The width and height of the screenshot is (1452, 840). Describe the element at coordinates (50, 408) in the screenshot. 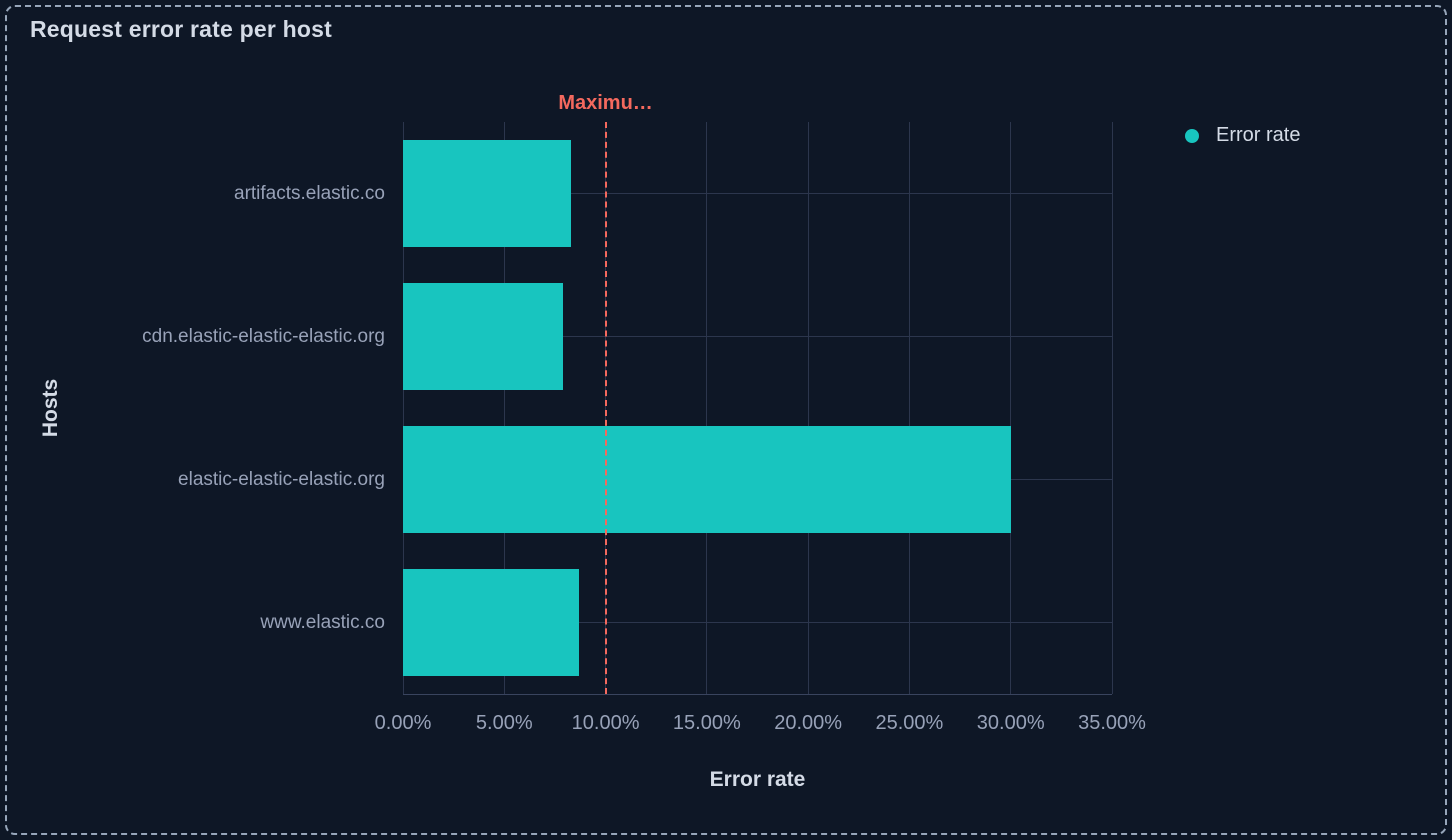

I see `y-axis-title: Hosts` at that location.